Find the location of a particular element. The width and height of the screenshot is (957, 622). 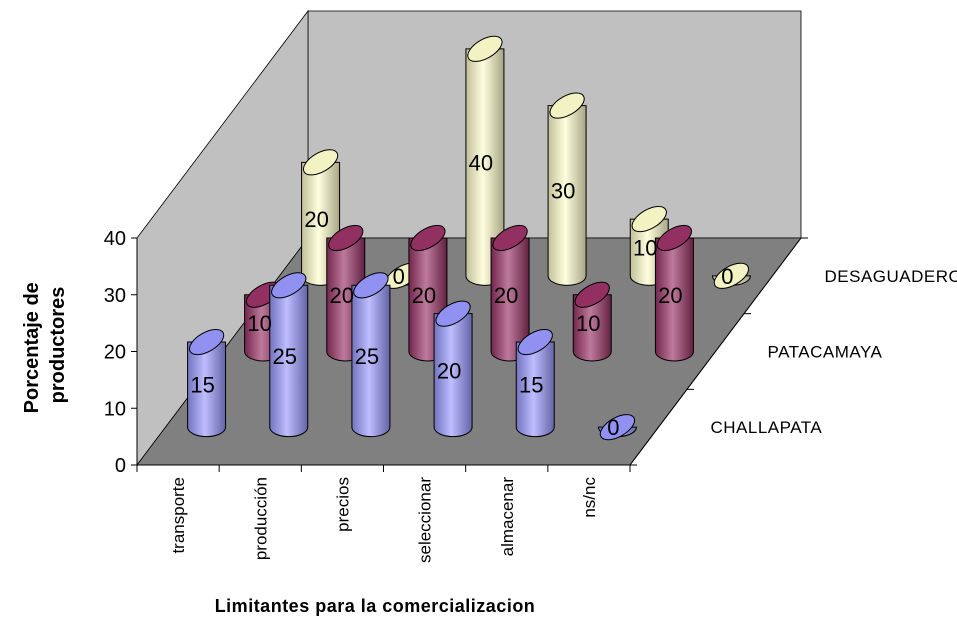

x-tick-label: transporte is located at coordinates (178, 515).